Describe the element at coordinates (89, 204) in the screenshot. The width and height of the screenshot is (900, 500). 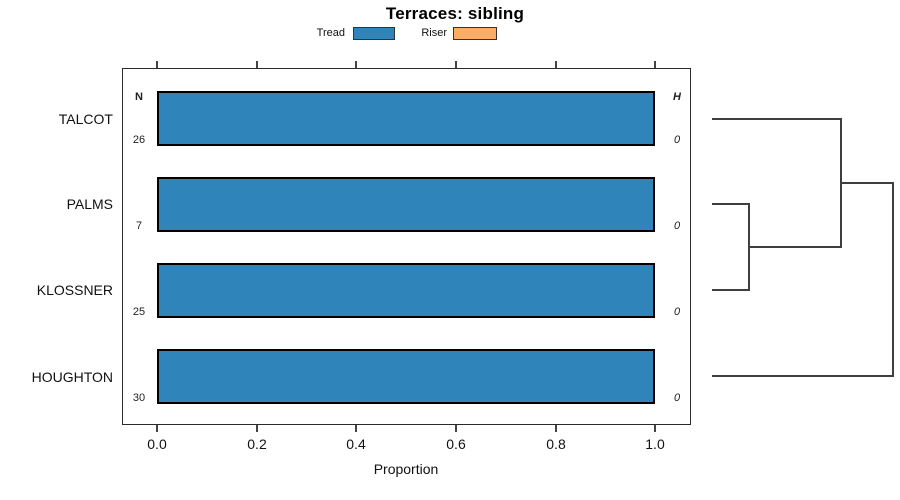
I see `y-label-palms: PALMS` at that location.